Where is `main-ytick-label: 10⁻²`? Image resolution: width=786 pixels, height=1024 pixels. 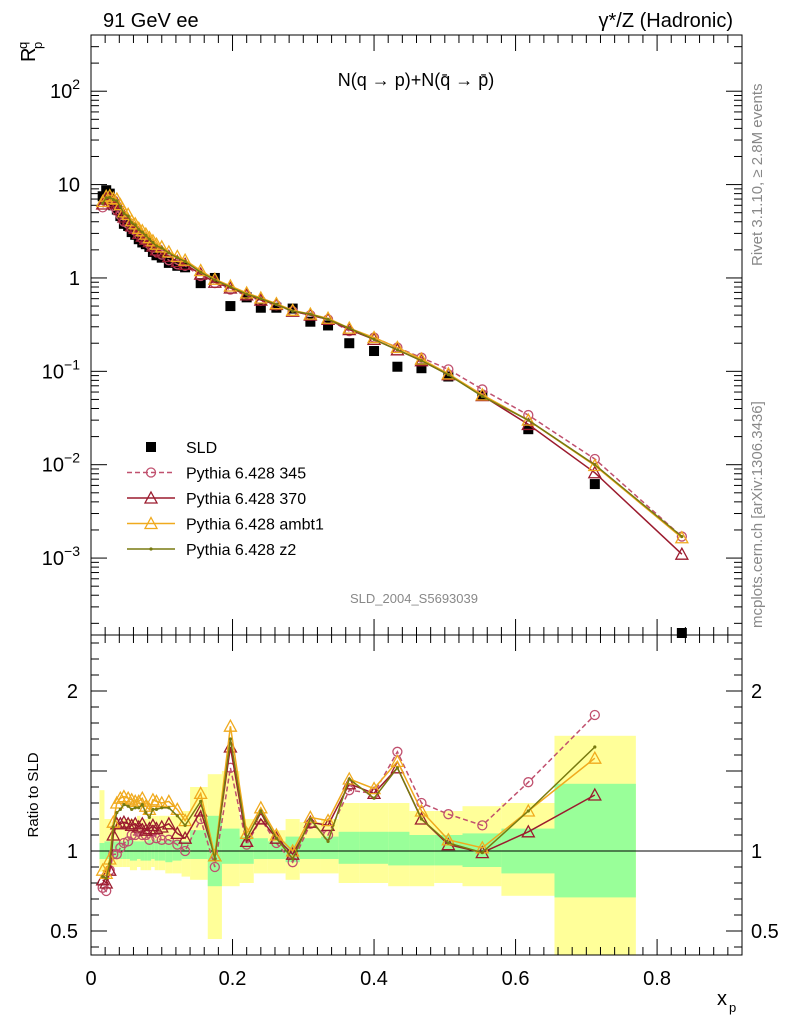 main-ytick-label: 10⁻² is located at coordinates (61, 463).